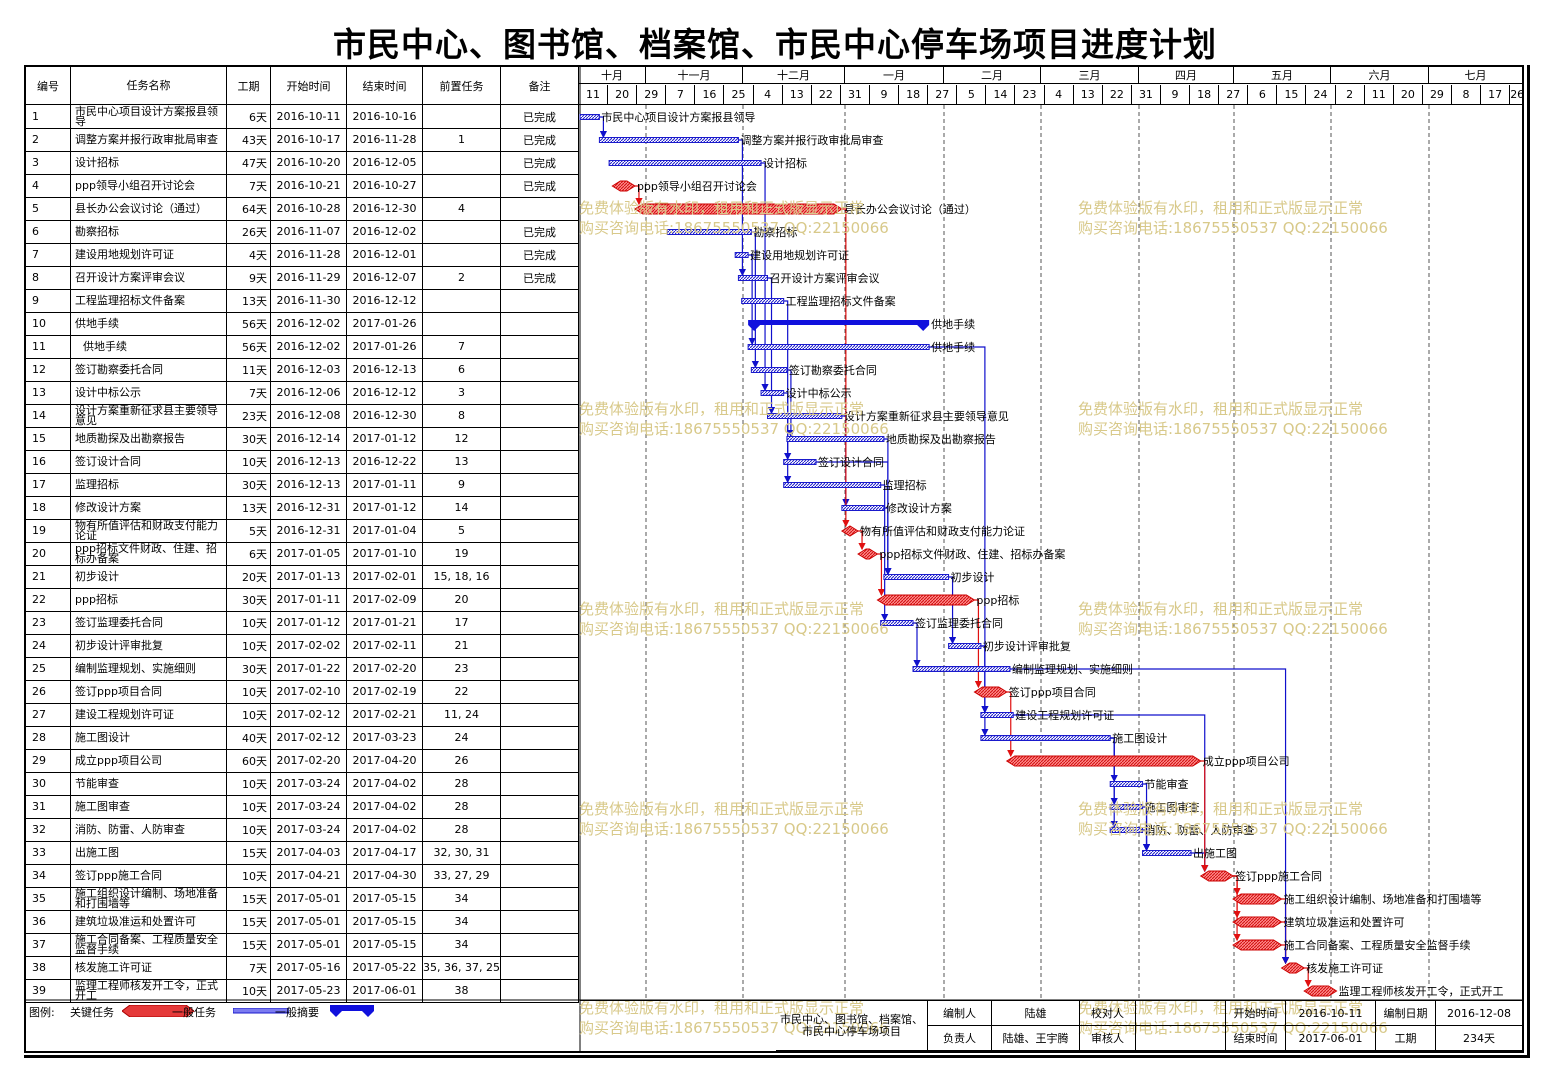 This screenshot has width=1550, height=1079. Describe the element at coordinates (48, 116) in the screenshot. I see `cell-id: 1` at that location.